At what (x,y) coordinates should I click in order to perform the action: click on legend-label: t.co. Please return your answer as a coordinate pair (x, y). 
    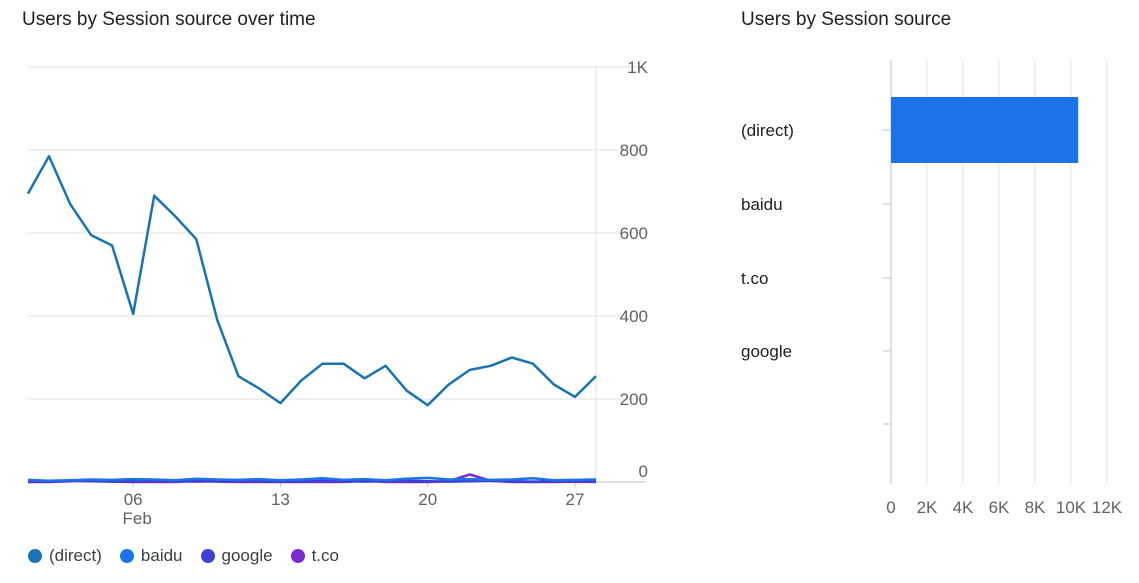
    Looking at the image, I should click on (325, 555).